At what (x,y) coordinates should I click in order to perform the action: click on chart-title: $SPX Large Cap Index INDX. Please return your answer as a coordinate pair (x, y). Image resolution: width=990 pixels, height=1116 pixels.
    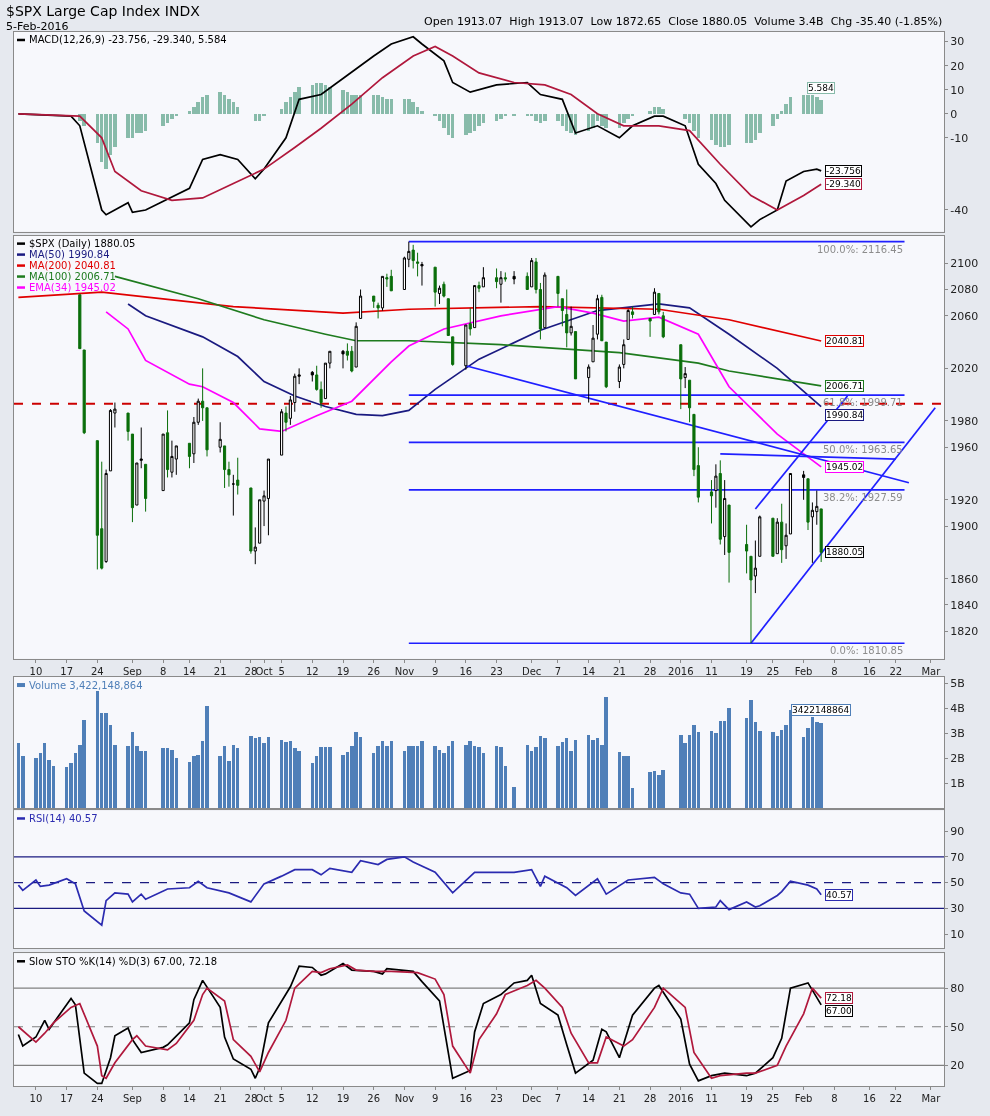
    Looking at the image, I should click on (103, 11).